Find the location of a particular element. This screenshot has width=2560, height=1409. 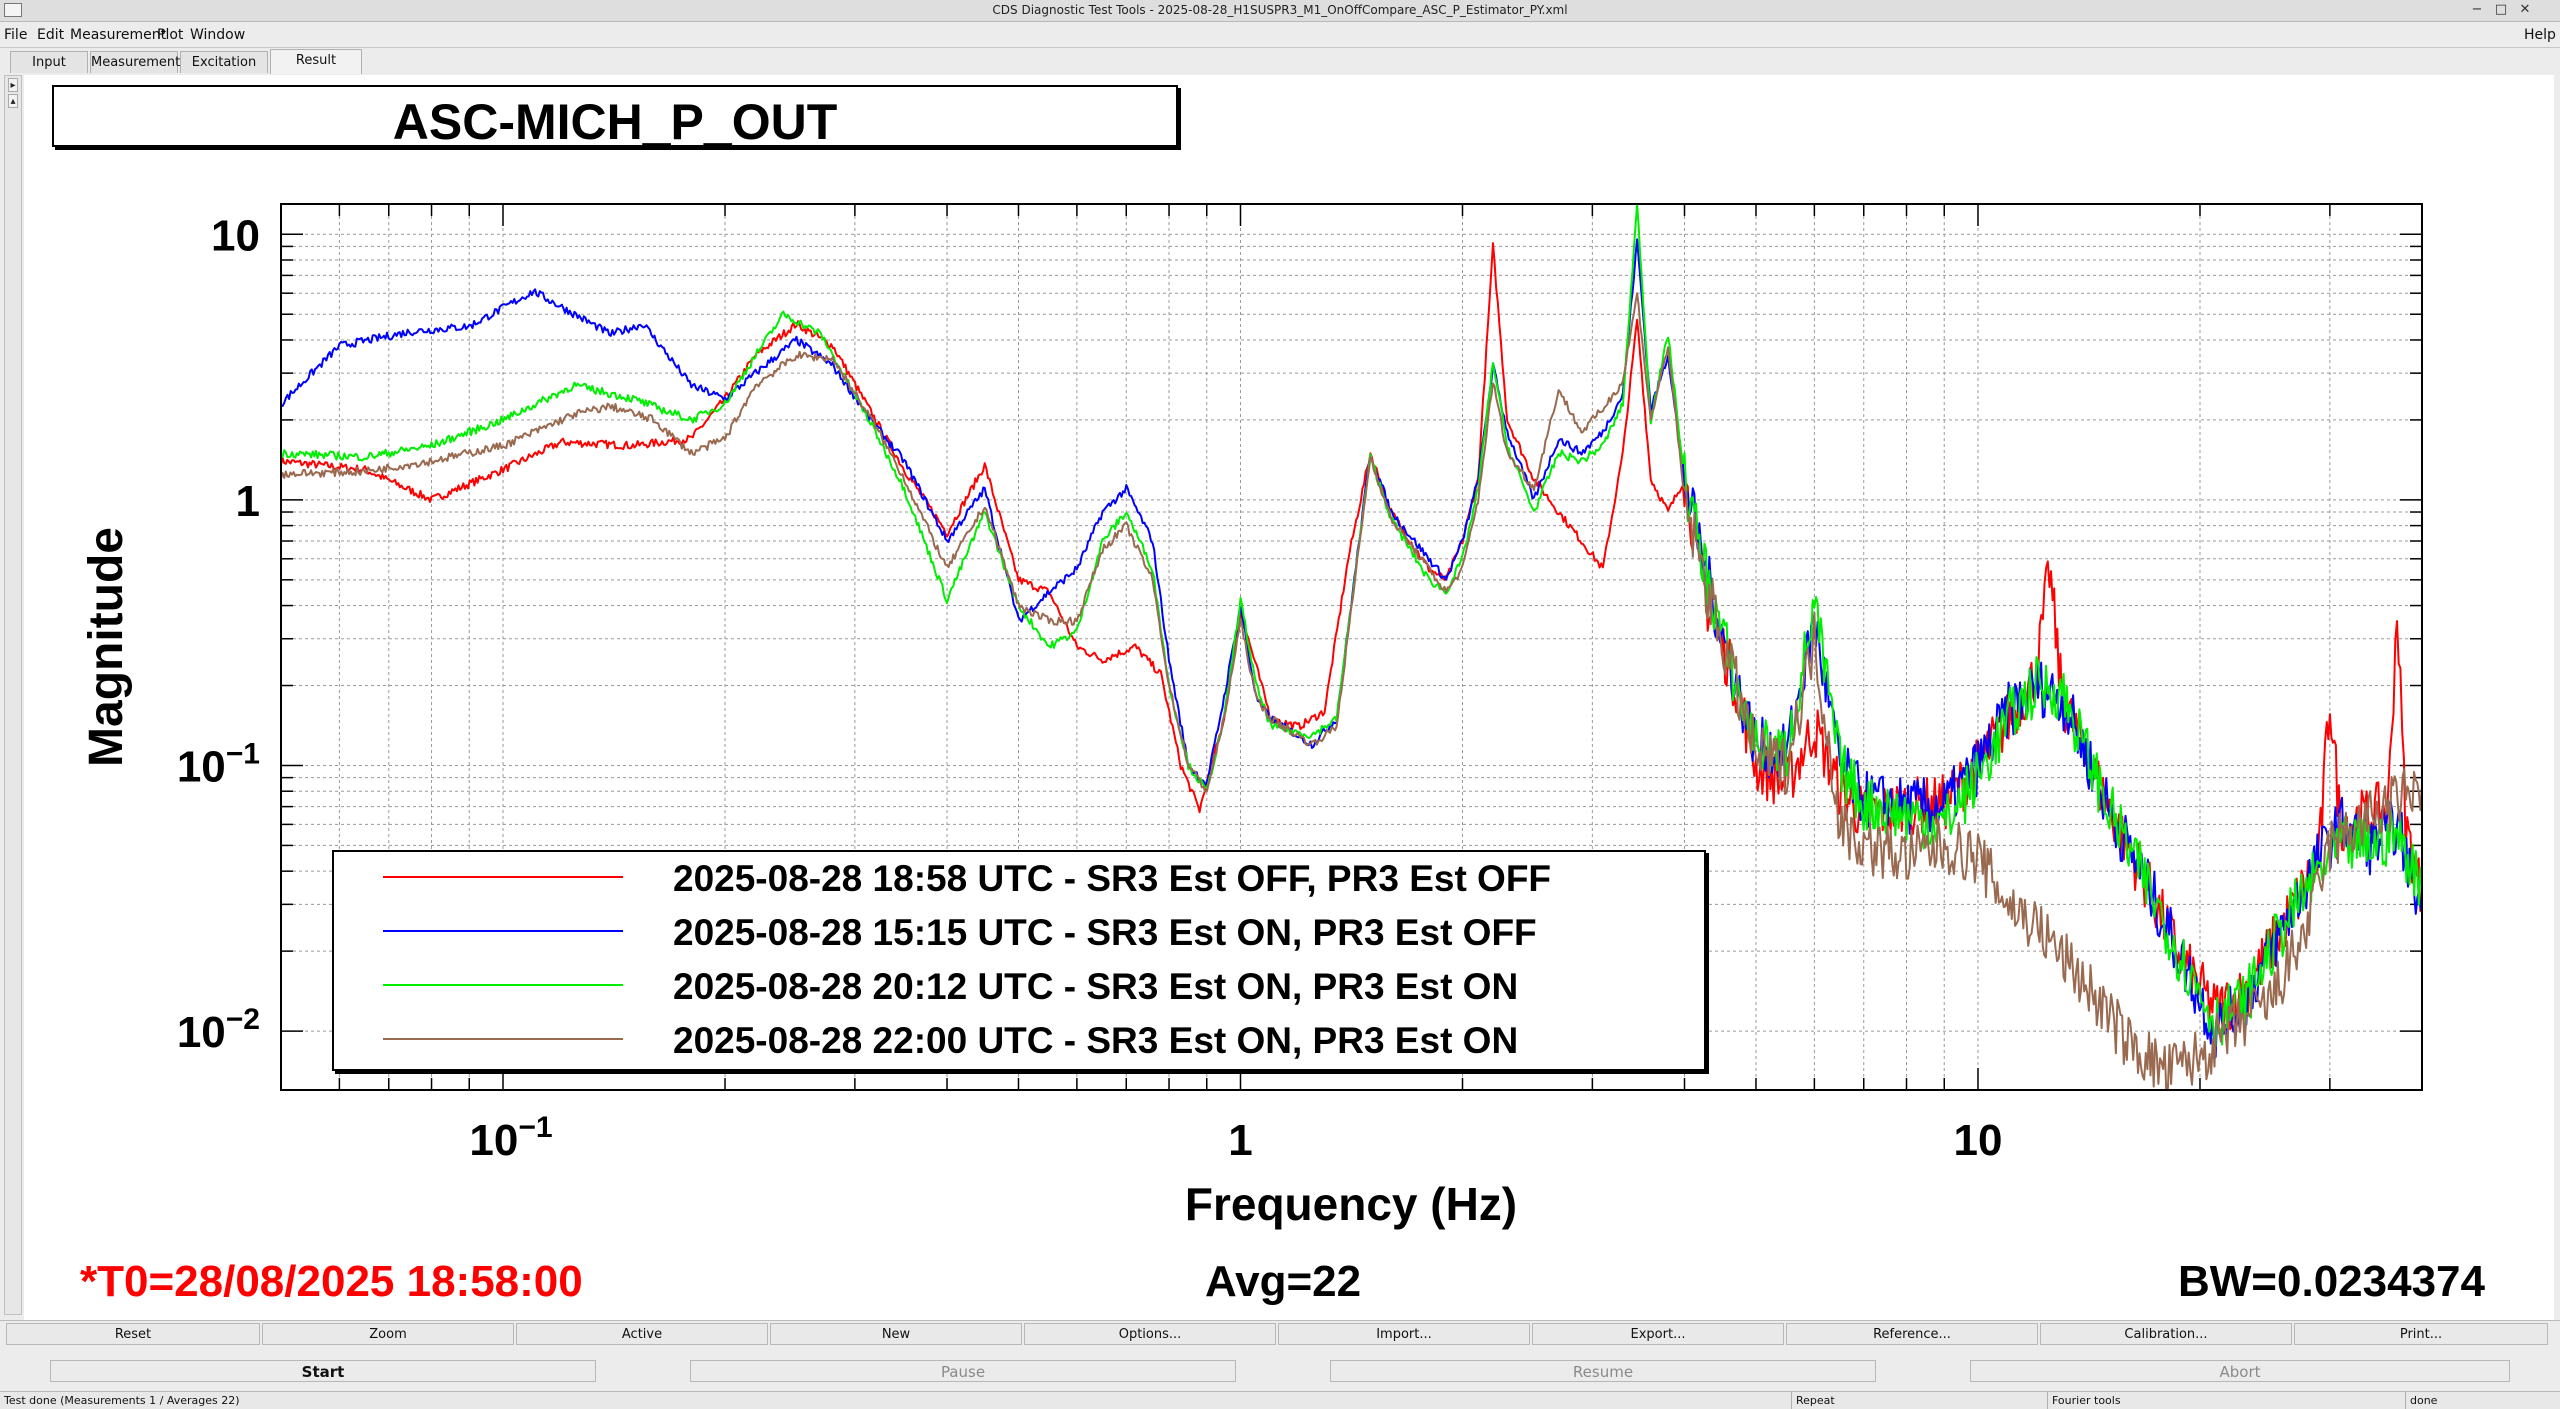

avg-label: Avg=22 is located at coordinates (1283, 1281).